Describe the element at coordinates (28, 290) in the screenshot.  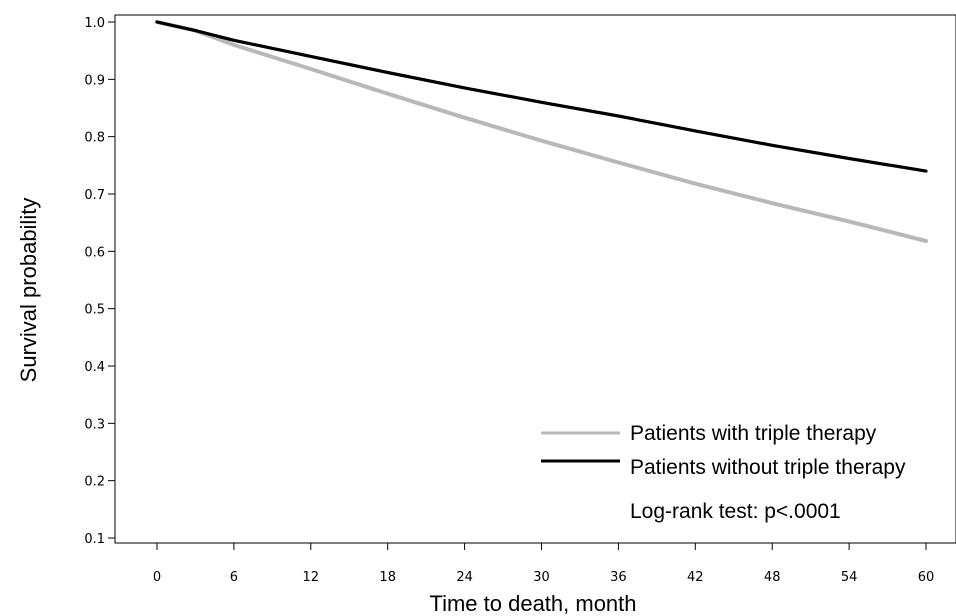
I see `y-axis-label: Survival probability` at that location.